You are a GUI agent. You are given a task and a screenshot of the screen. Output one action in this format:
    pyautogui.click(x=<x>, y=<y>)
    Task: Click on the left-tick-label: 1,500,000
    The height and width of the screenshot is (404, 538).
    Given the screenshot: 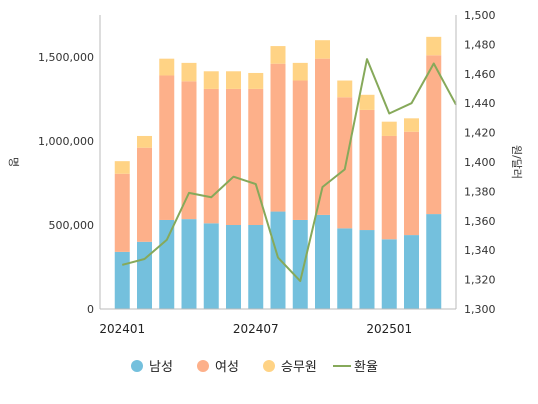 What is the action you would take?
    pyautogui.click(x=66, y=57)
    